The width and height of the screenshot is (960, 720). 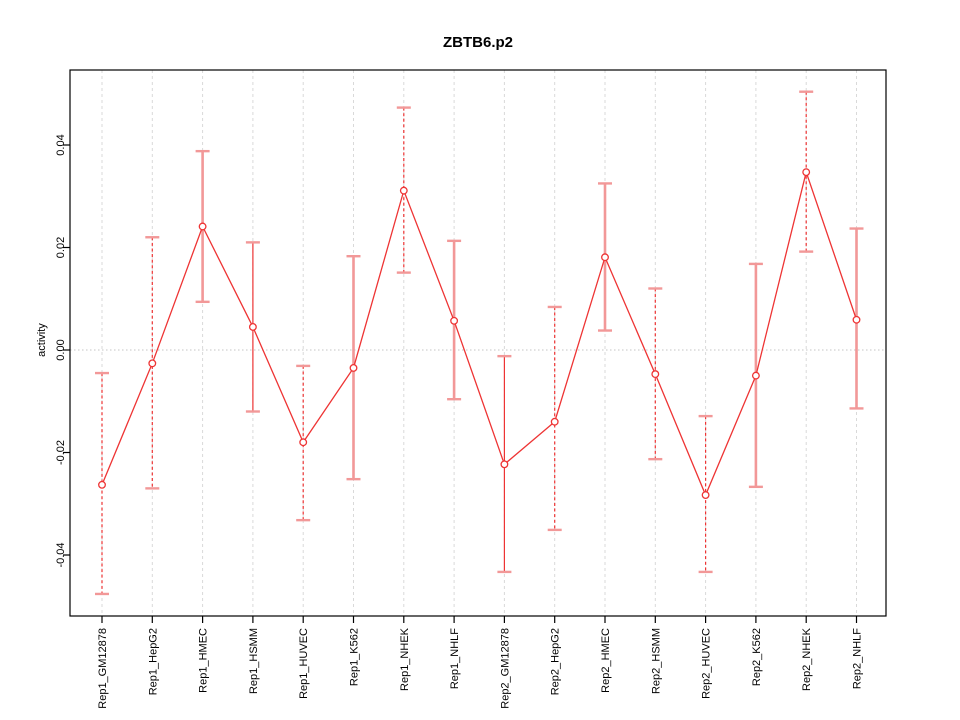 What do you see at coordinates (656, 661) in the screenshot?
I see `x-category-label: Rep2_HSMM` at bounding box center [656, 661].